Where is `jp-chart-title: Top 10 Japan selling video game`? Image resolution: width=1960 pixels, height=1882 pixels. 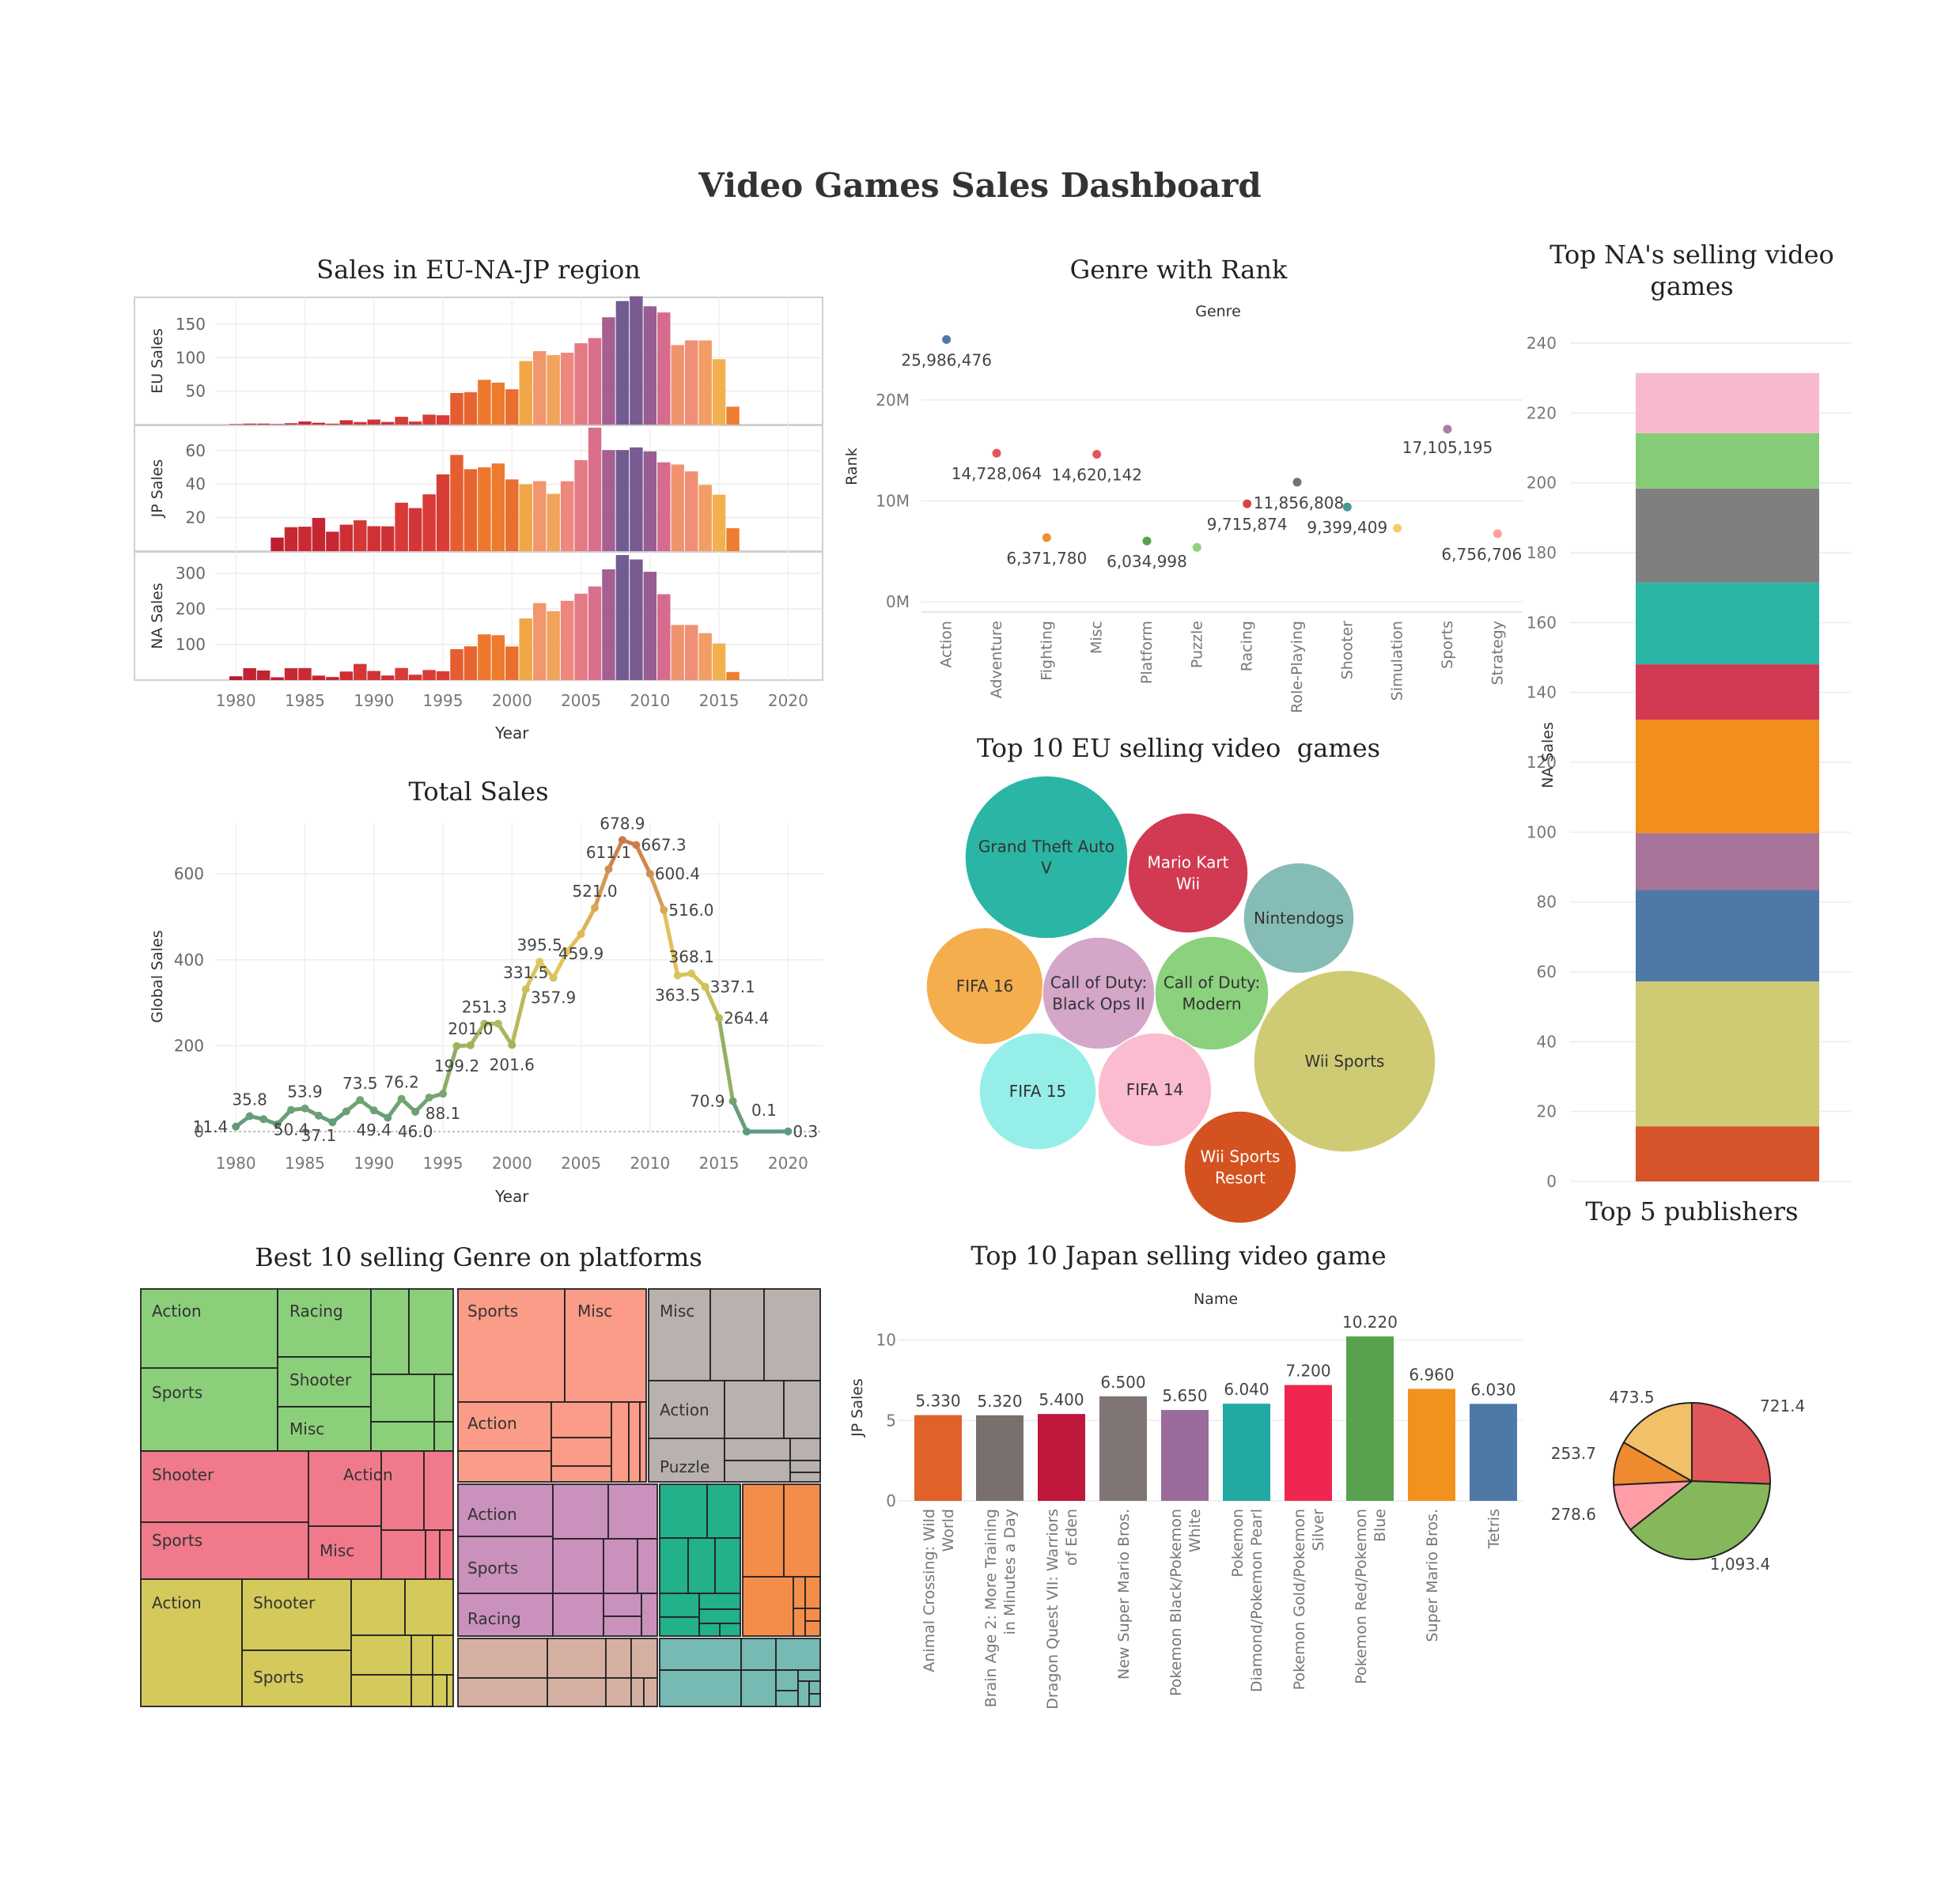 jp-chart-title: Top 10 Japan selling video game is located at coordinates (1178, 1256).